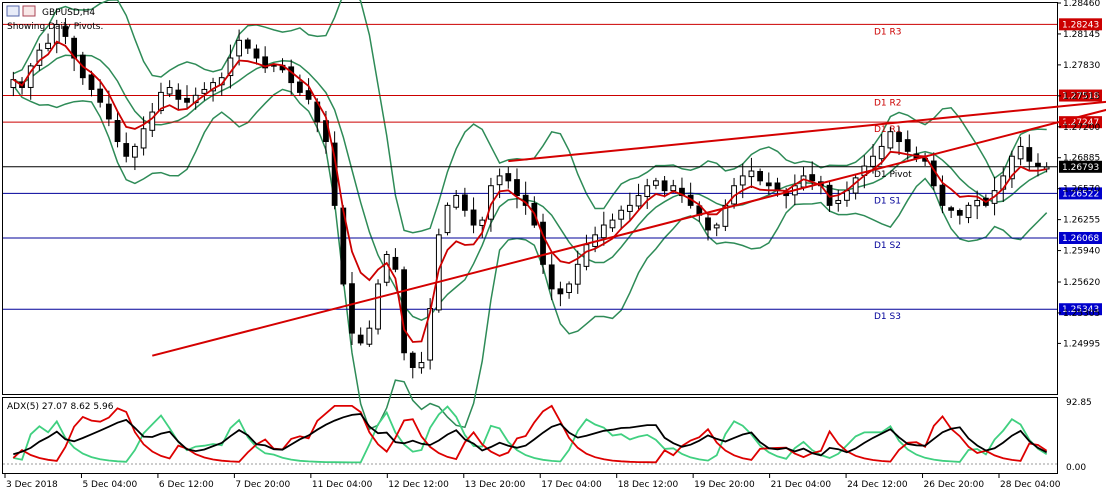 The image size is (1106, 495). I want to click on y-tick-label: 1.28145, so click(1081, 35).